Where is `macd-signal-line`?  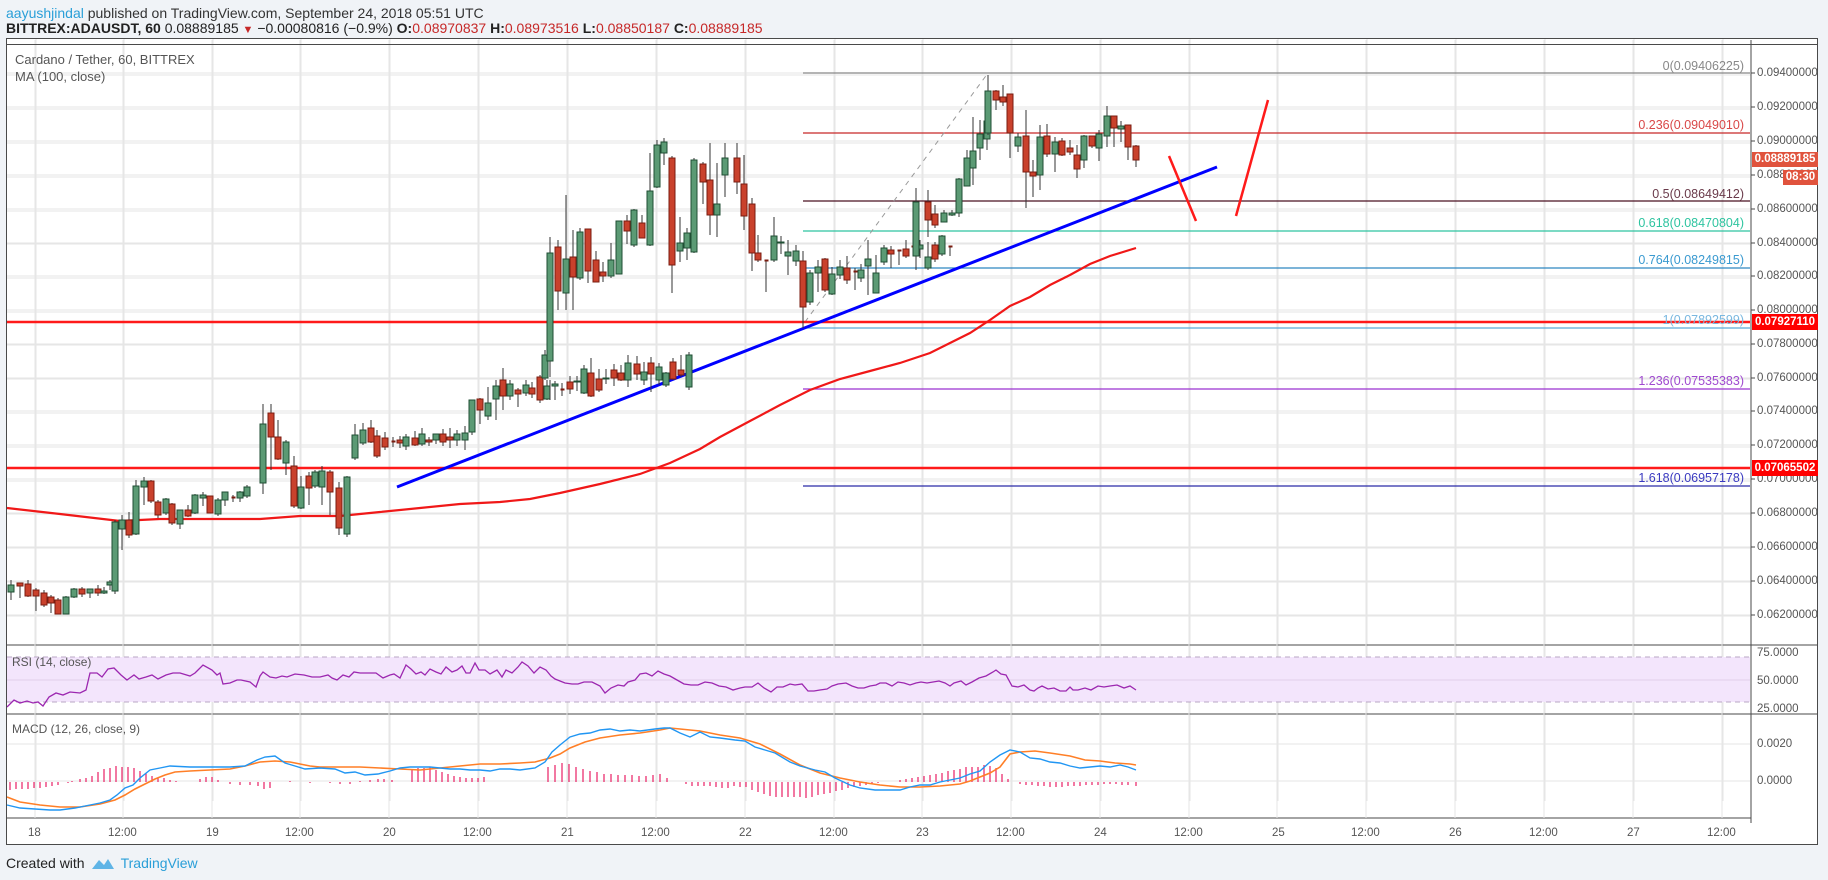 macd-signal-line is located at coordinates (571, 767).